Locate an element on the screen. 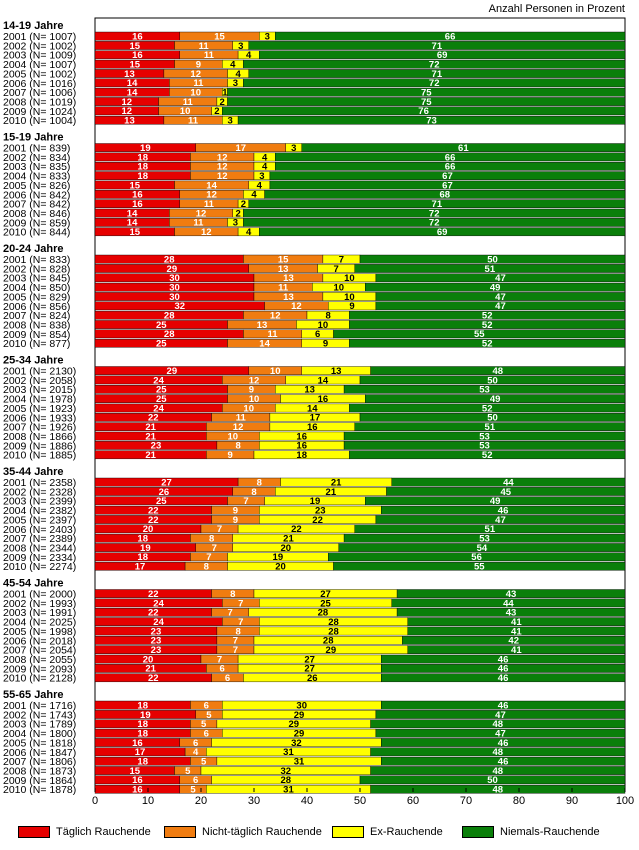 The image size is (639, 850). data-label: 46 is located at coordinates (503, 669).